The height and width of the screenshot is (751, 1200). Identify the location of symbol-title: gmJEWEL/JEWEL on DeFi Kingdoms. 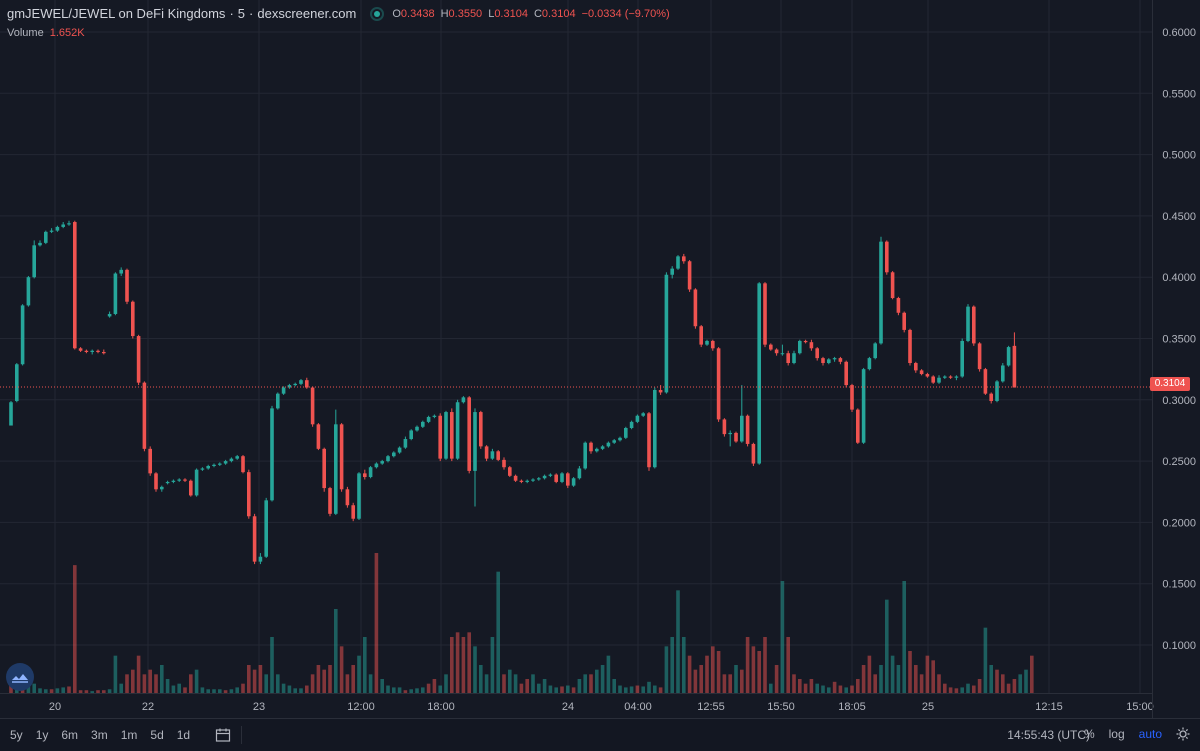
(116, 13).